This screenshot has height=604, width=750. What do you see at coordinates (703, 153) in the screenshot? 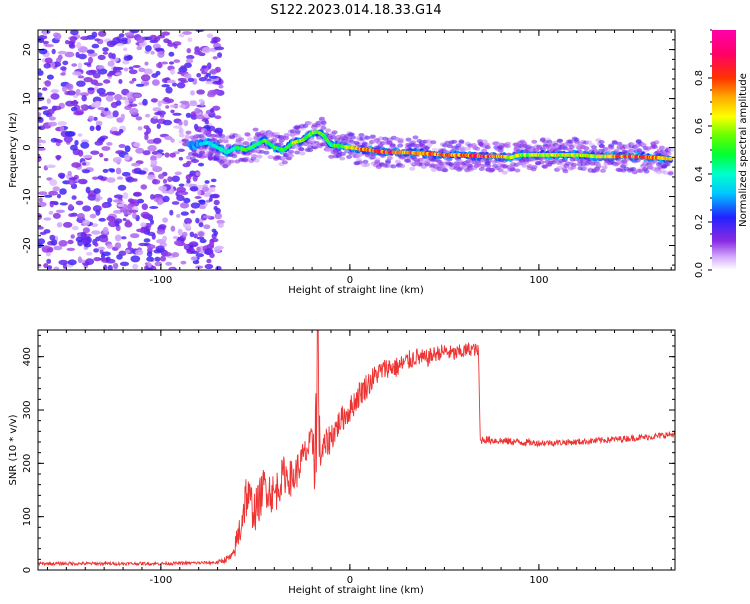
I see `colorbar-ticks: 0.0 0.2 0.4 0.6 0.8` at bounding box center [703, 153].